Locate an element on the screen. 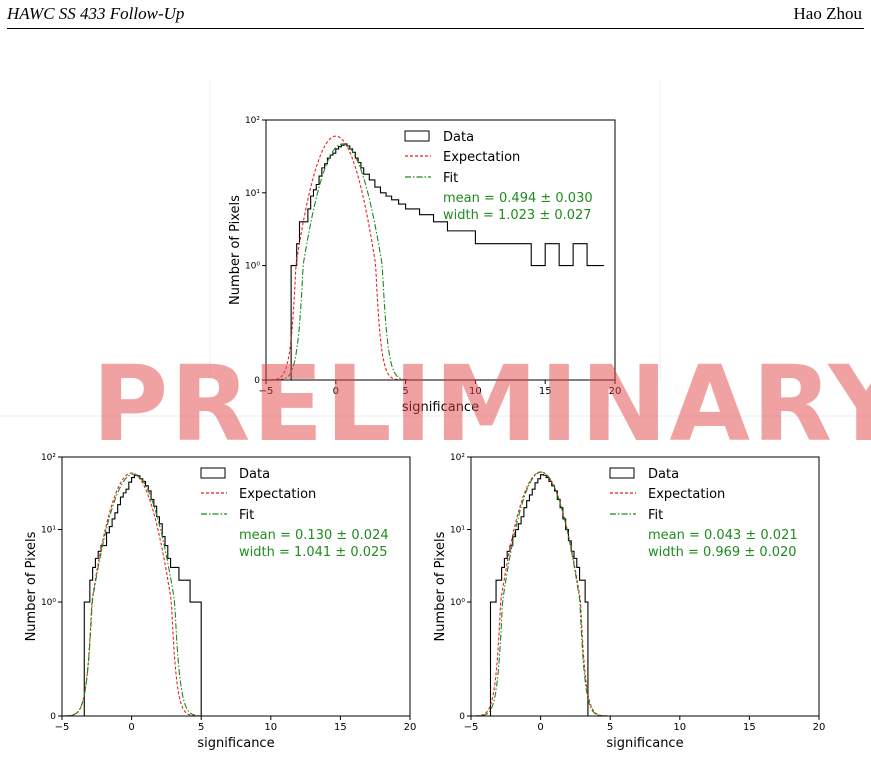 Image resolution: width=871 pixels, height=757 pixels. fit-width-text: width = 1.041 ± 0.025 is located at coordinates (313, 552).